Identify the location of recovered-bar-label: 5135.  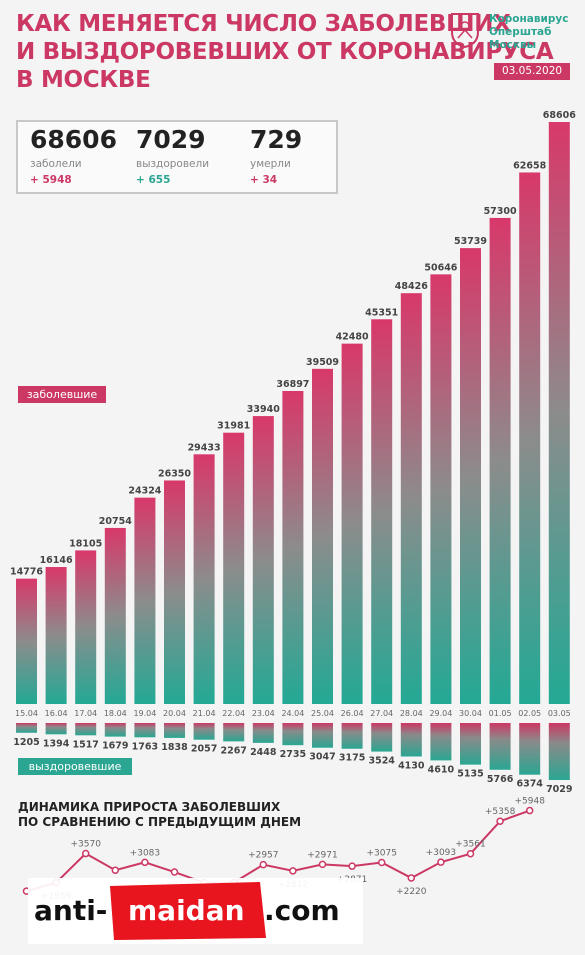
(470, 774).